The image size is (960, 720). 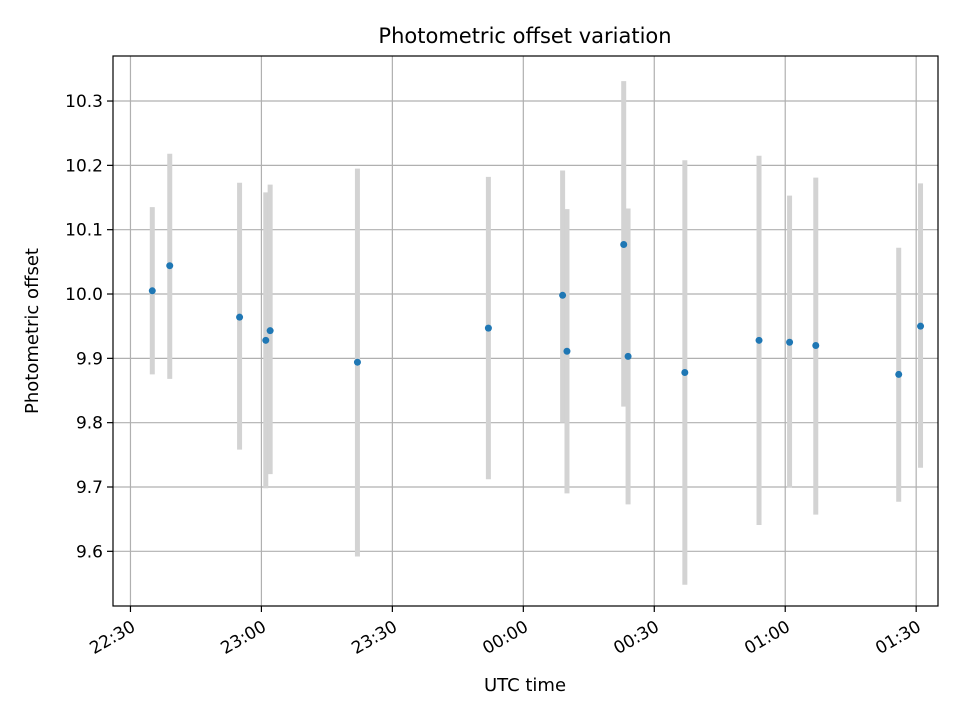 What do you see at coordinates (525, 685) in the screenshot?
I see `x-axis-title: UTC time` at bounding box center [525, 685].